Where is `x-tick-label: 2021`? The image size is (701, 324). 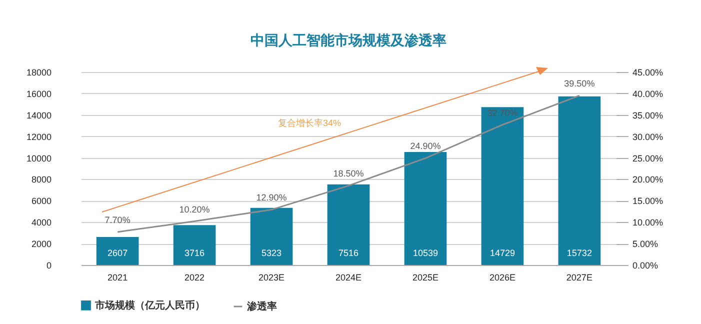 x-tick-label: 2021 is located at coordinates (118, 277).